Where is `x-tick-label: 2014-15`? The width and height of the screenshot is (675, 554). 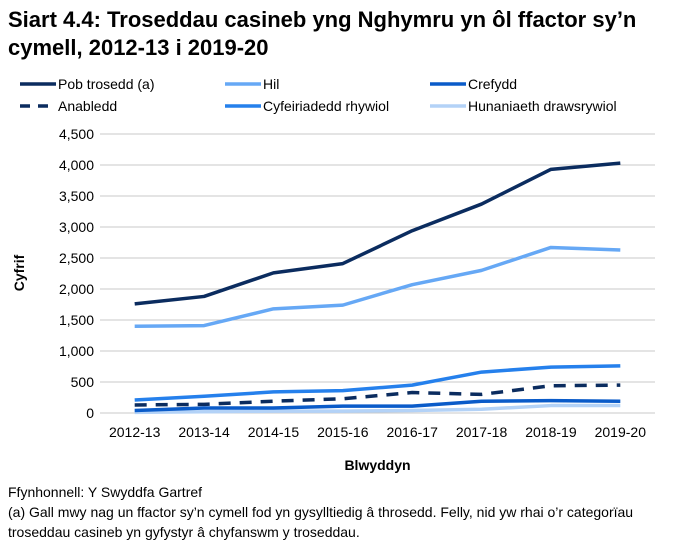 x-tick-label: 2014-15 is located at coordinates (274, 432).